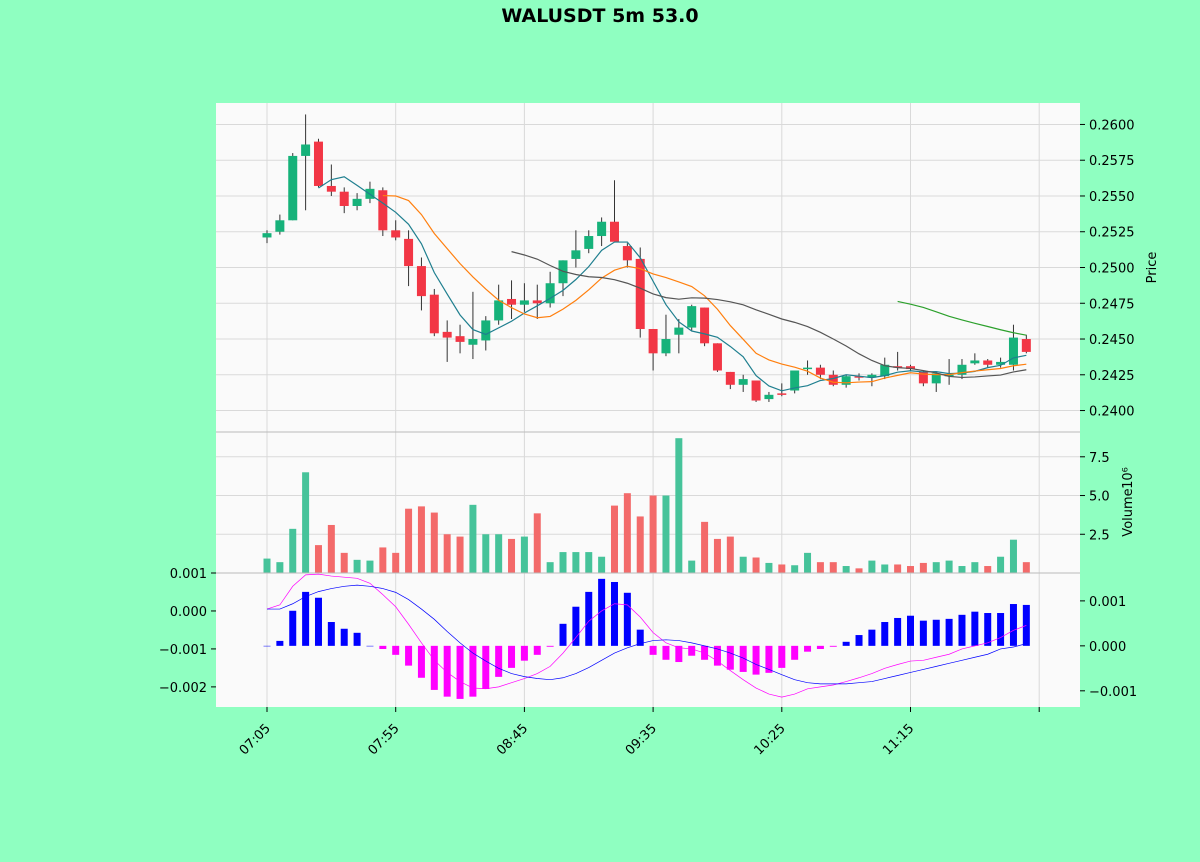  What do you see at coordinates (512, 739) in the screenshot?
I see `x-tick-label: 08:45` at bounding box center [512, 739].